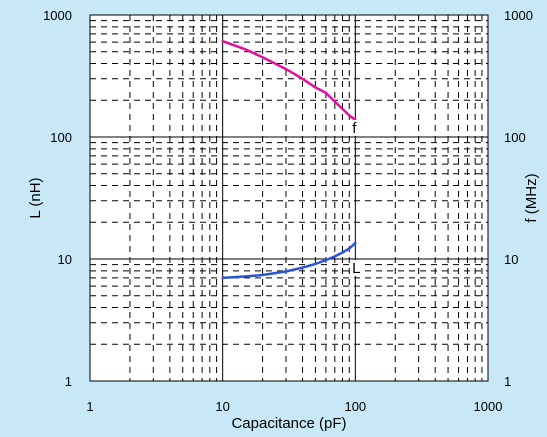 The image size is (547, 437). I want to click on y-tick-labels-left: 1 10 100 1000, so click(57, 198).